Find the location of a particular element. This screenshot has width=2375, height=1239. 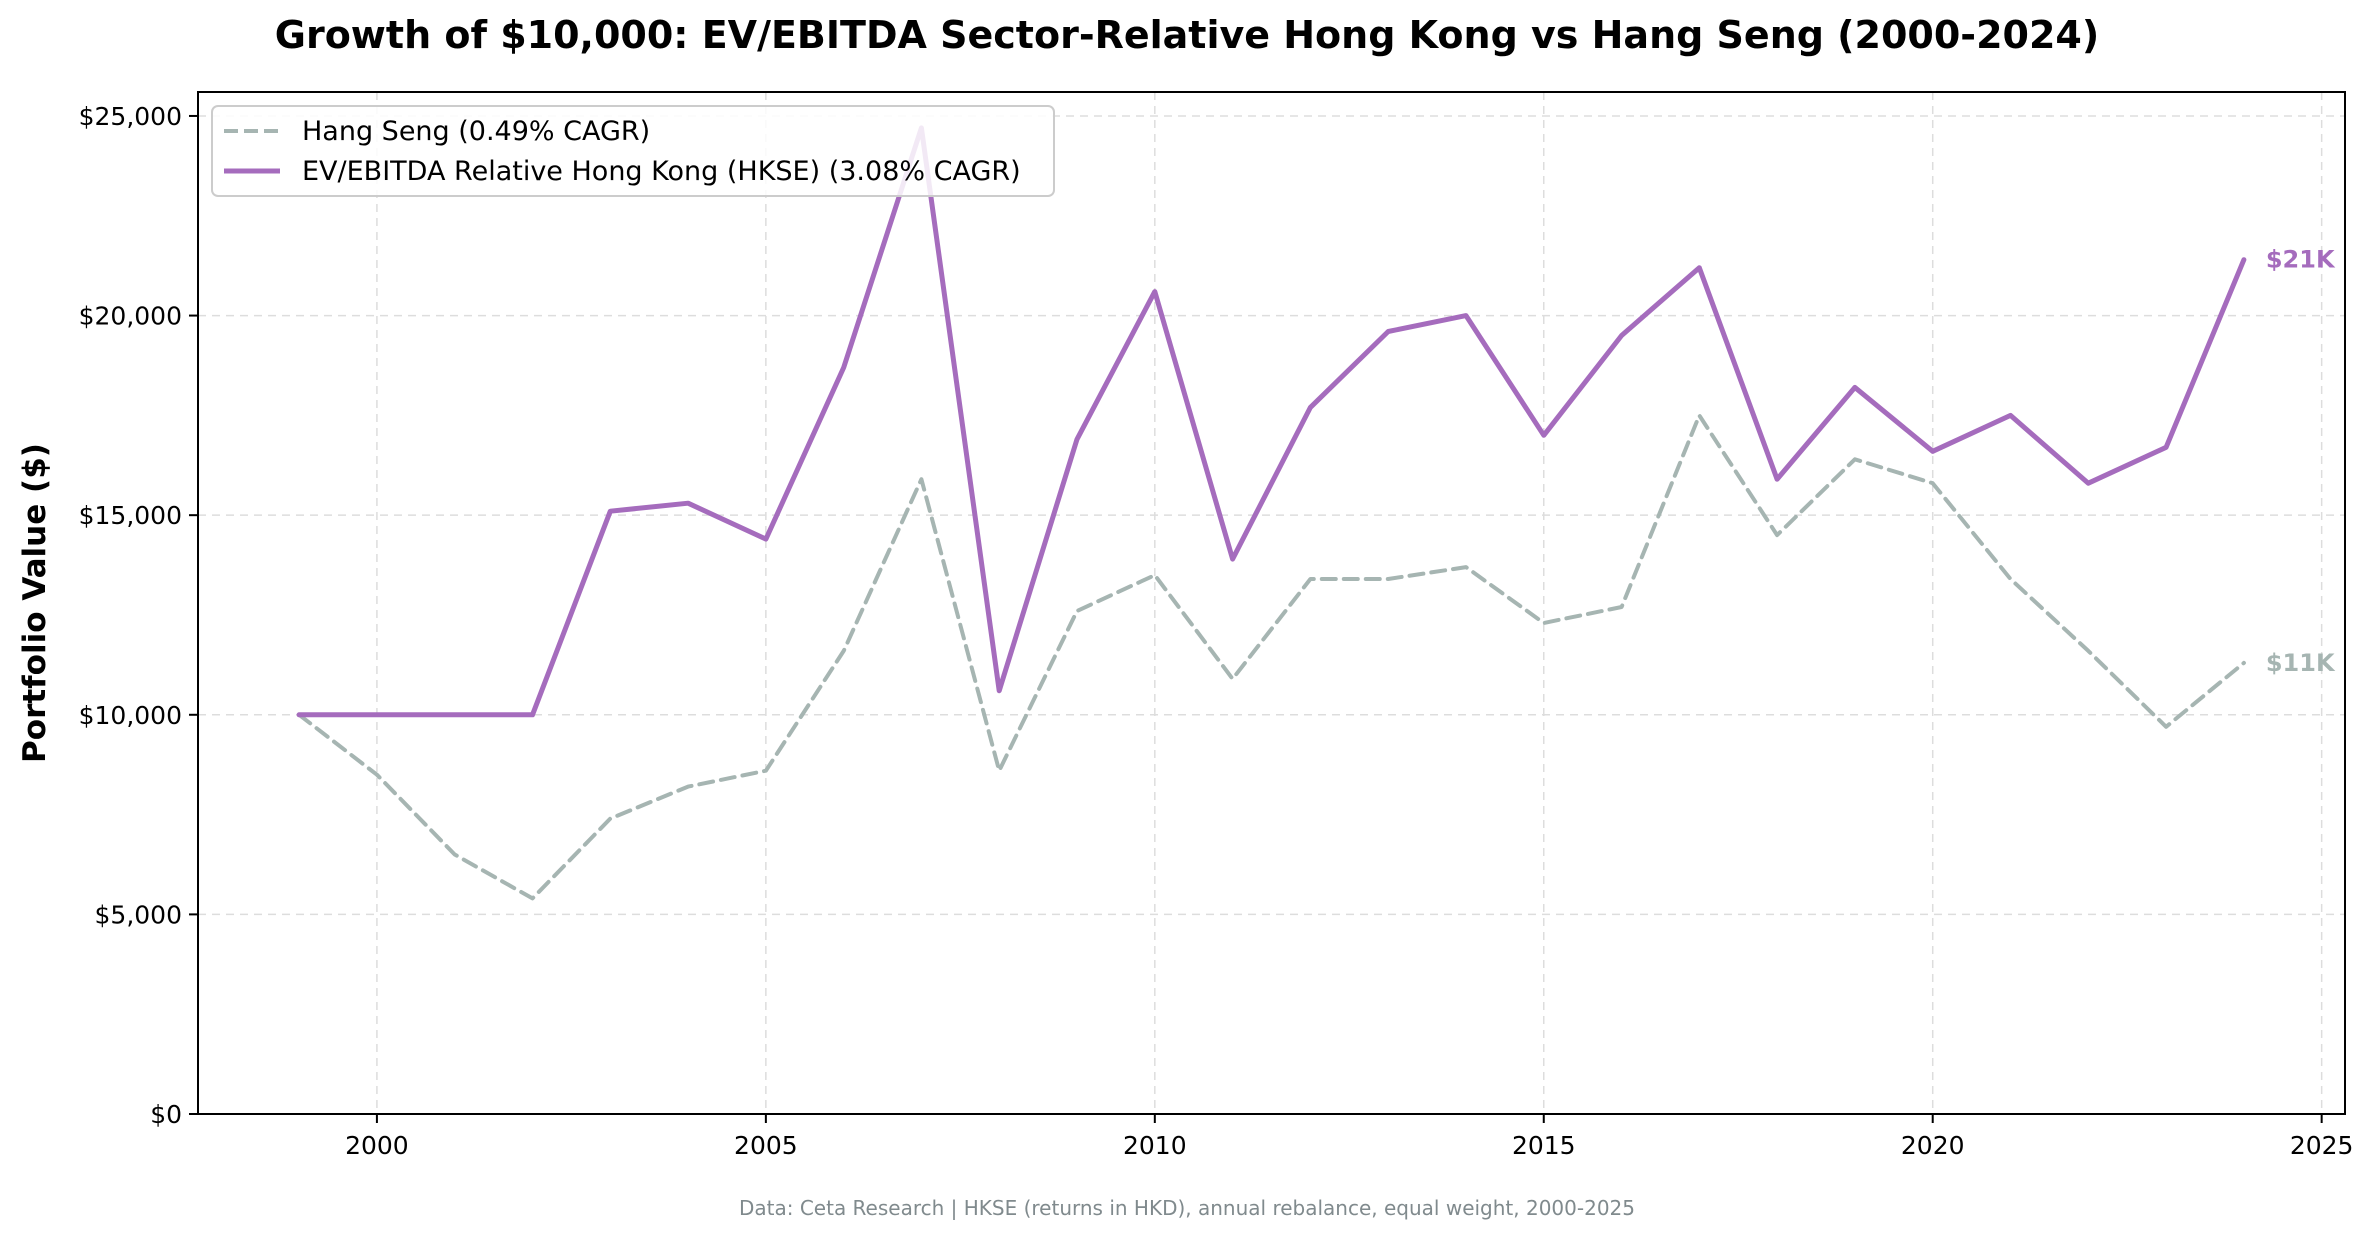

x-tick-label: 2005 is located at coordinates (766, 1145).